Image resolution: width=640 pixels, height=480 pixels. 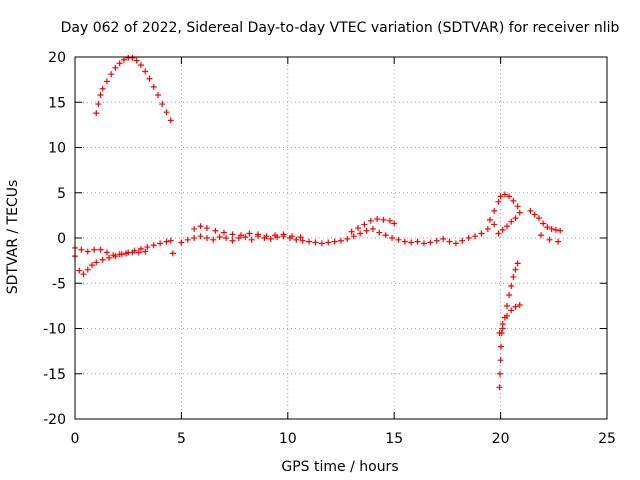 I want to click on y-tick-label: 15, so click(x=57, y=103).